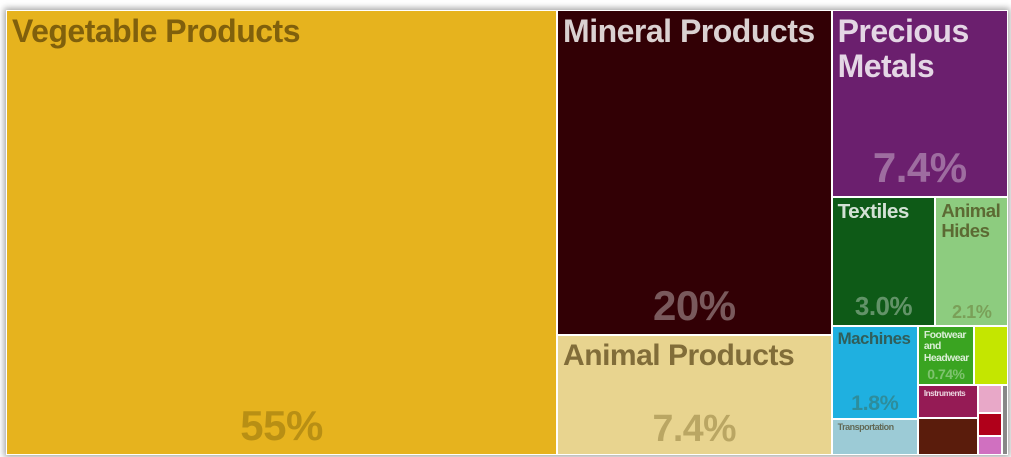 The height and width of the screenshot is (457, 1011). Describe the element at coordinates (694, 305) in the screenshot. I see `value-label: 20%` at that location.